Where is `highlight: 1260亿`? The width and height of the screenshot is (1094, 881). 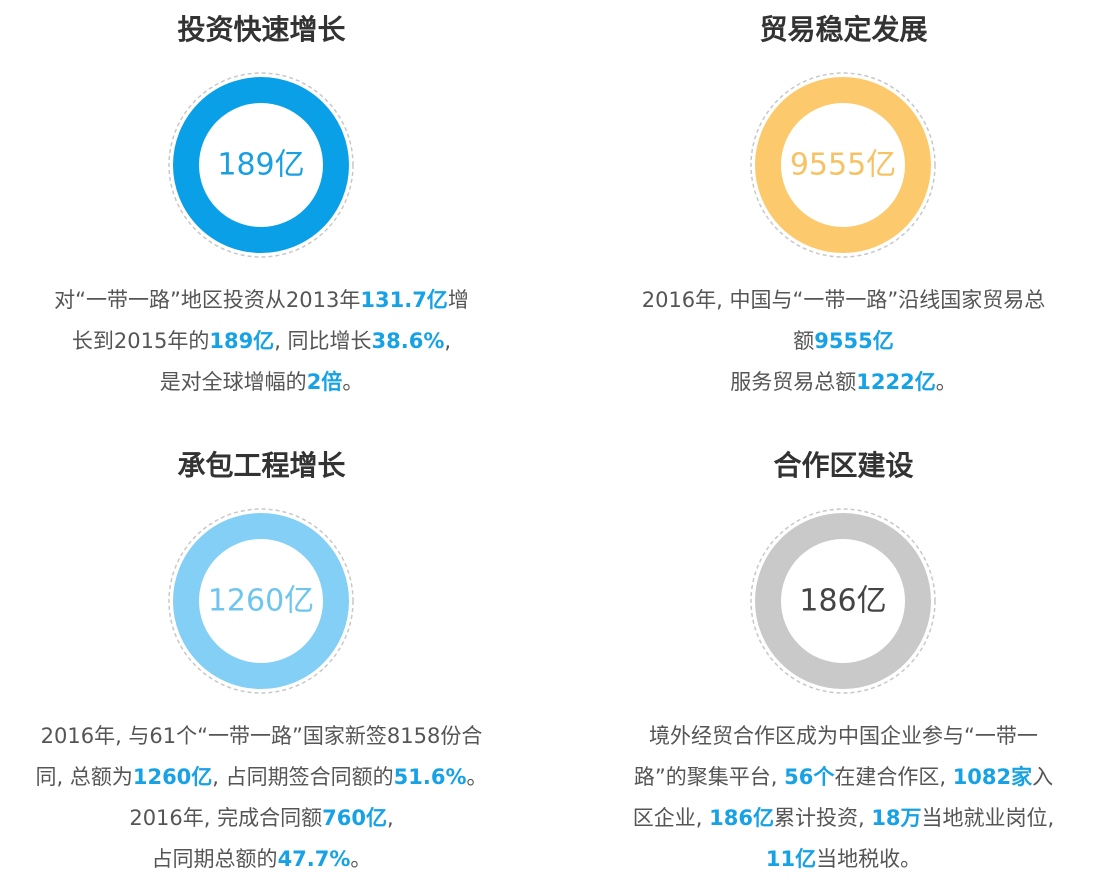
highlight: 1260亿 is located at coordinates (172, 777).